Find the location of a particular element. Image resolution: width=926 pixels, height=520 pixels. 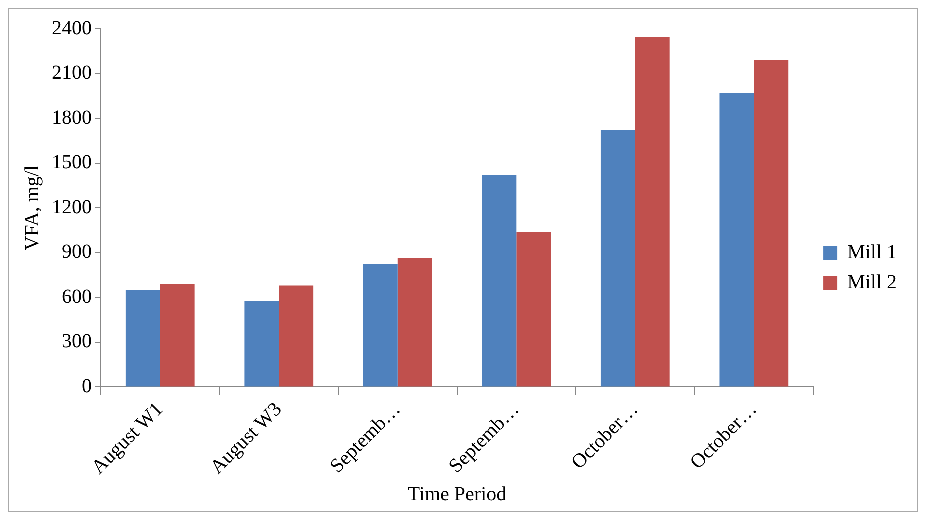

y-tick-label: 900 is located at coordinates (77, 252).